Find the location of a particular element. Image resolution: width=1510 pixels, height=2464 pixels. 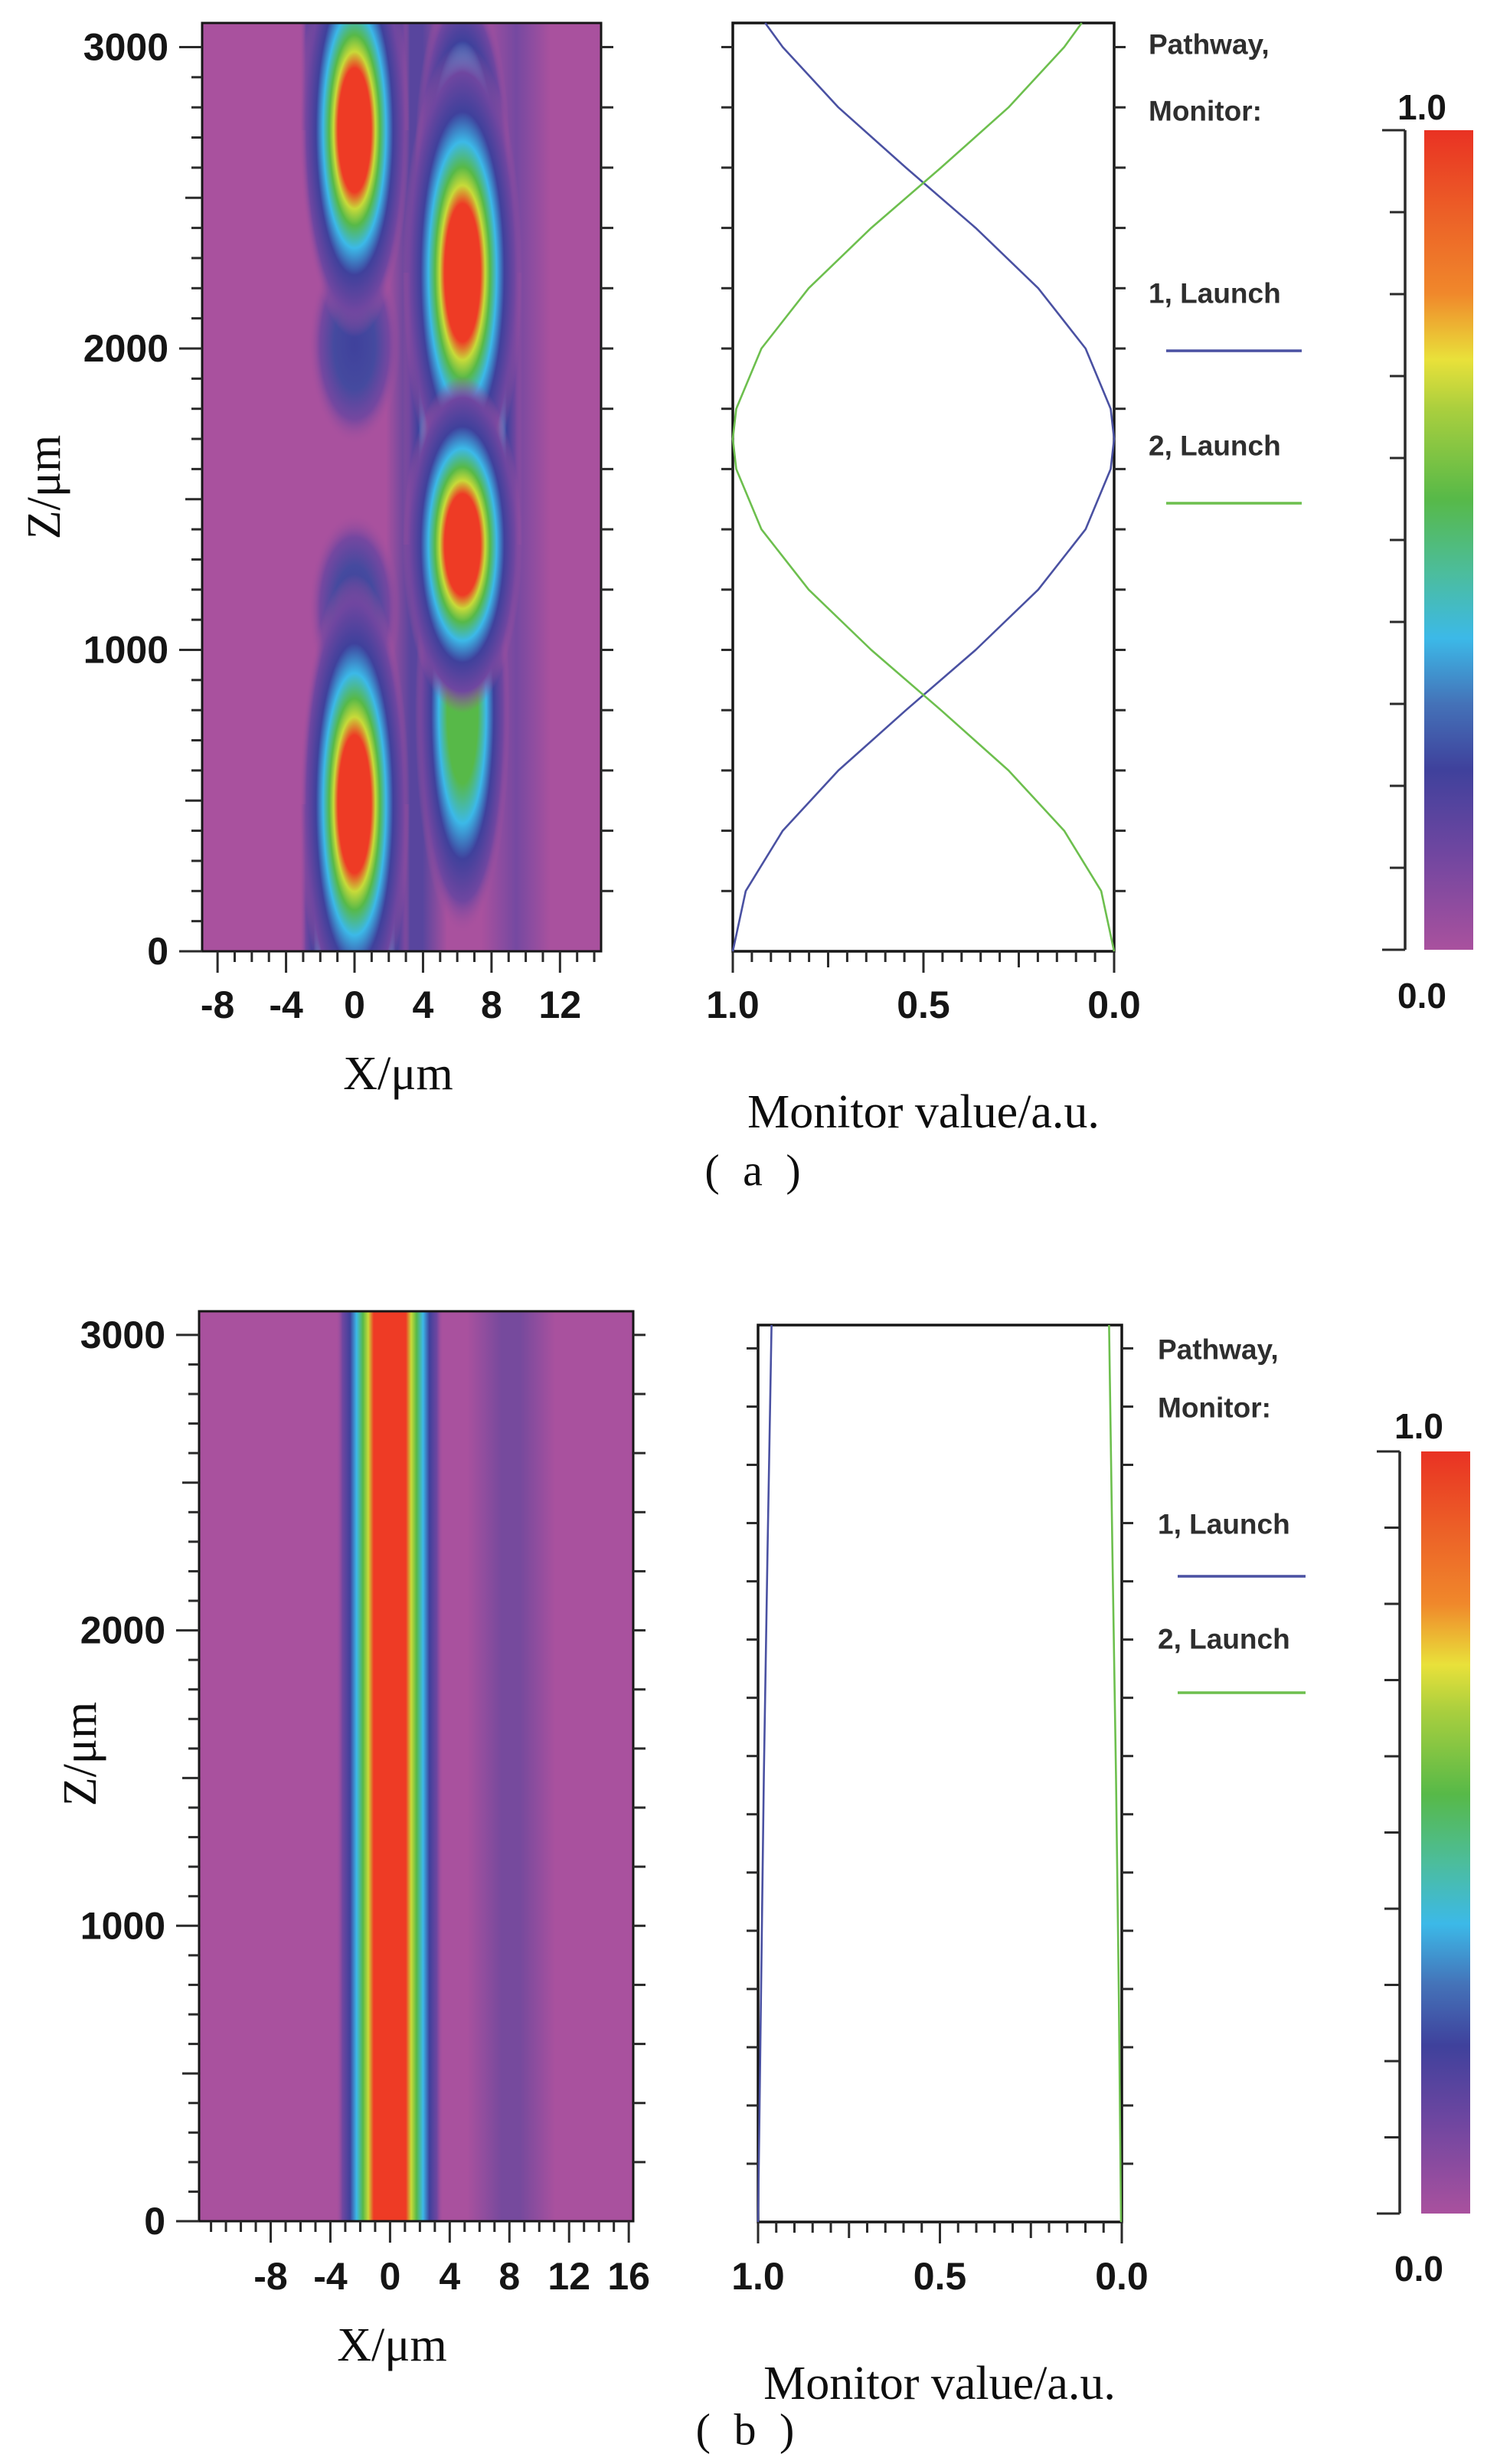

colorbar-a is located at coordinates (1448, 540).